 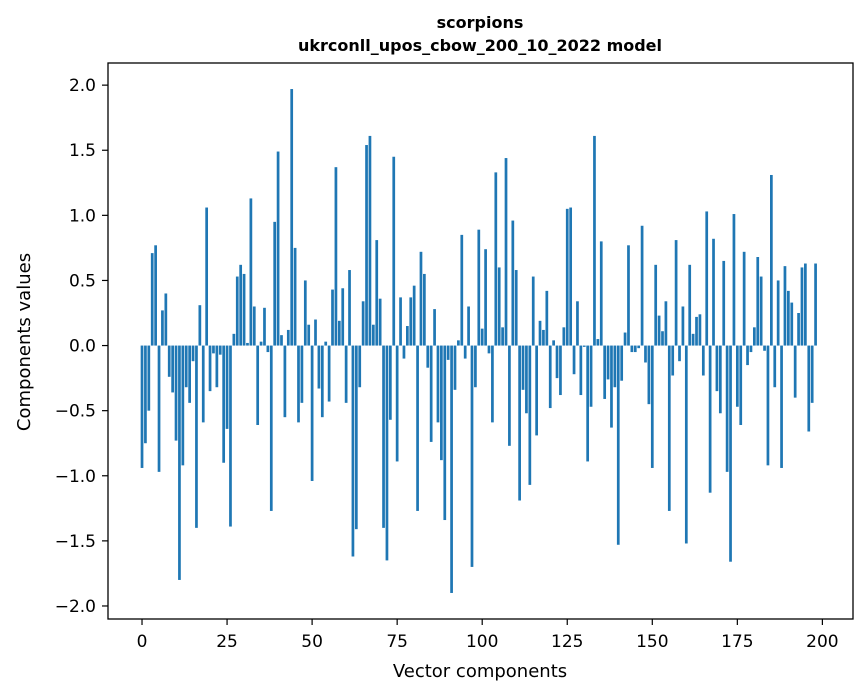 I want to click on y-tick-label-5: 0.5, so click(x=82, y=281).